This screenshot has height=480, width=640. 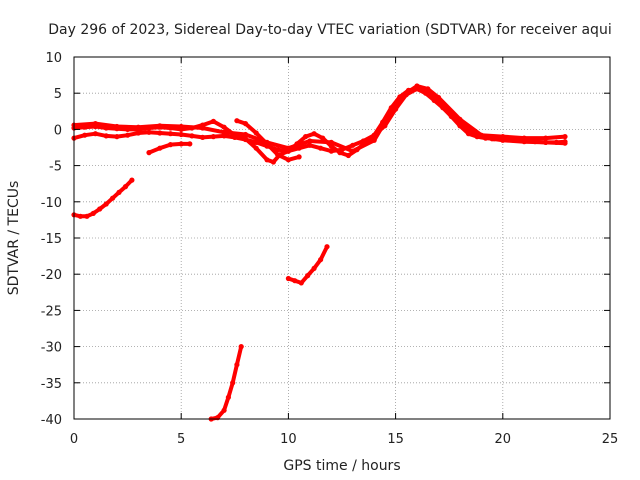 I want to click on x-tick-label: 5, so click(x=181, y=439).